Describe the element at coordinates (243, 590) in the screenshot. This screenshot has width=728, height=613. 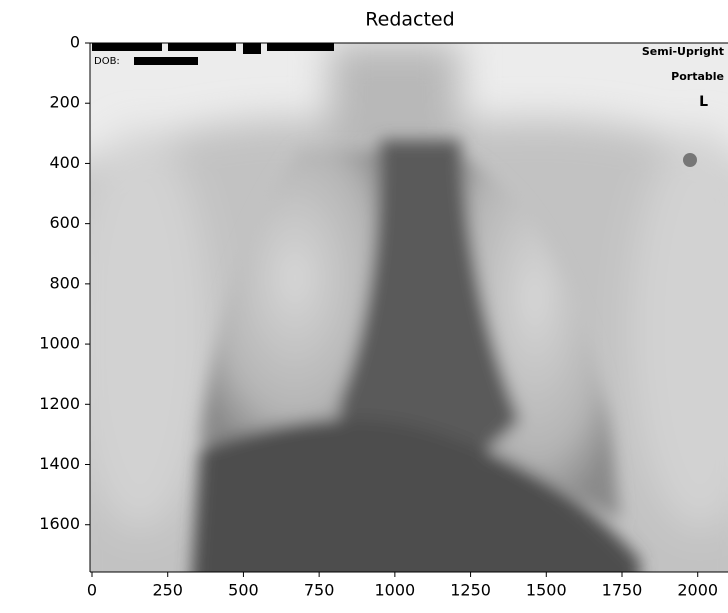
I see `x-tick-label: 500` at that location.